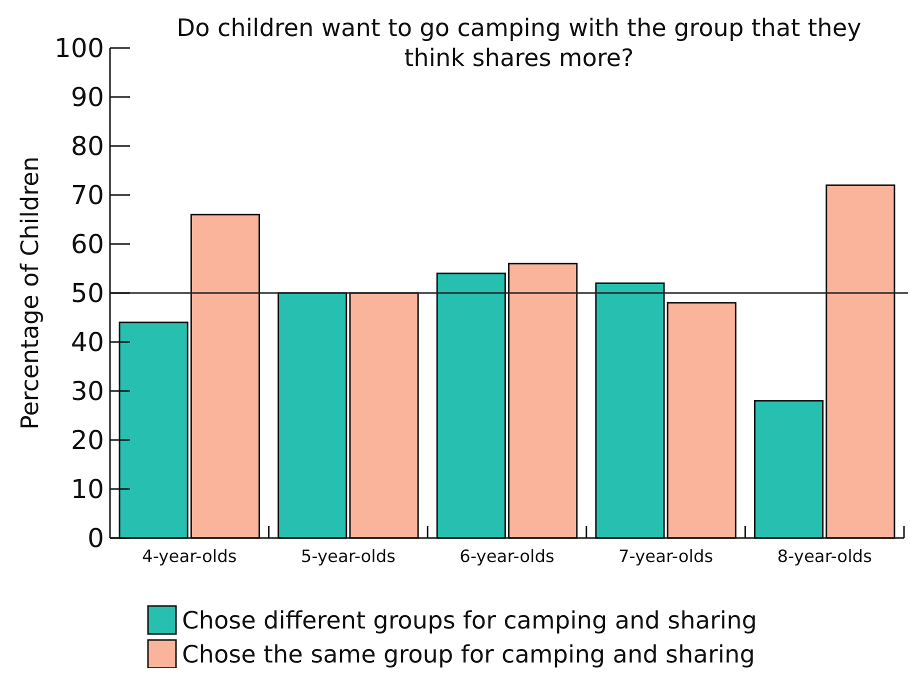 This screenshot has width=910, height=674. What do you see at coordinates (87, 245) in the screenshot?
I see `y-tick-label: 60` at bounding box center [87, 245].